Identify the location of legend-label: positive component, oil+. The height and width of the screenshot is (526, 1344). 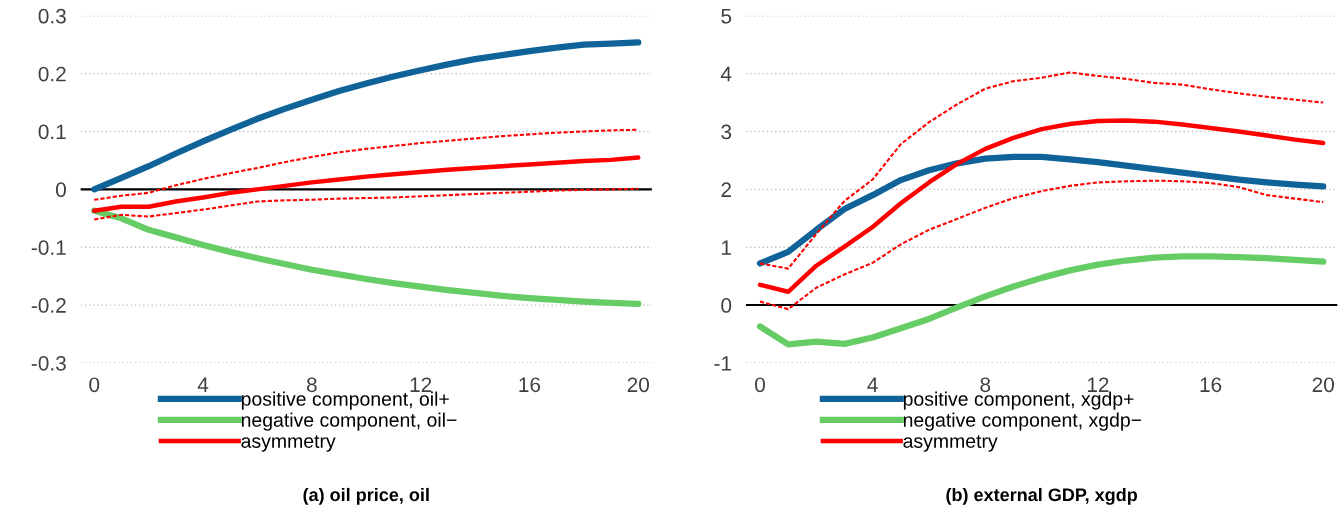
(345, 400).